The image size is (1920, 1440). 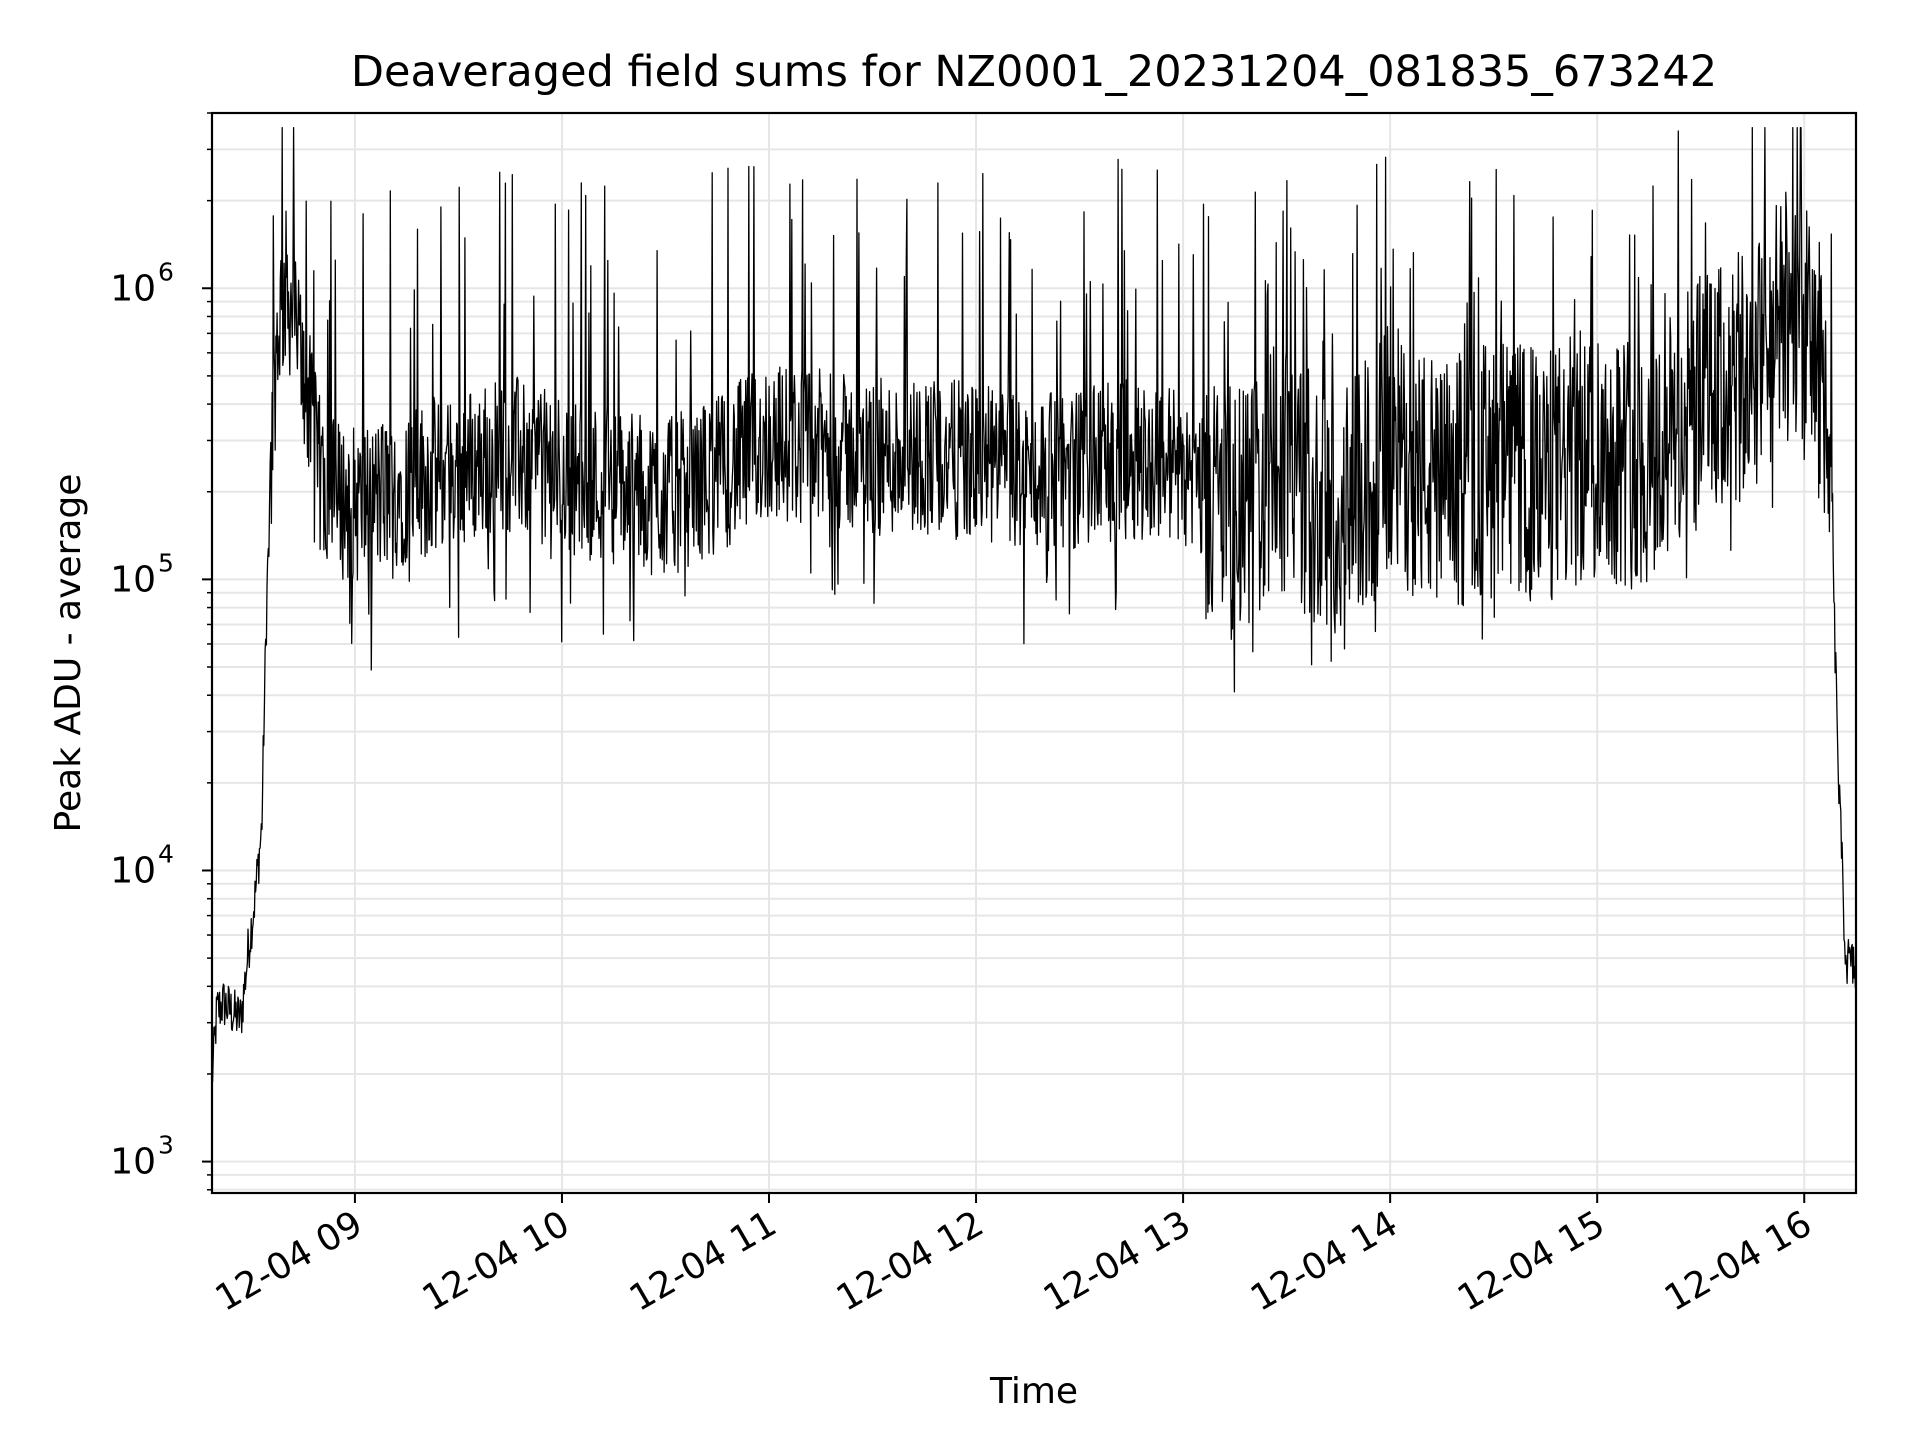 What do you see at coordinates (166, 853) in the screenshot?
I see `y-tick-label-exponent: 4` at bounding box center [166, 853].